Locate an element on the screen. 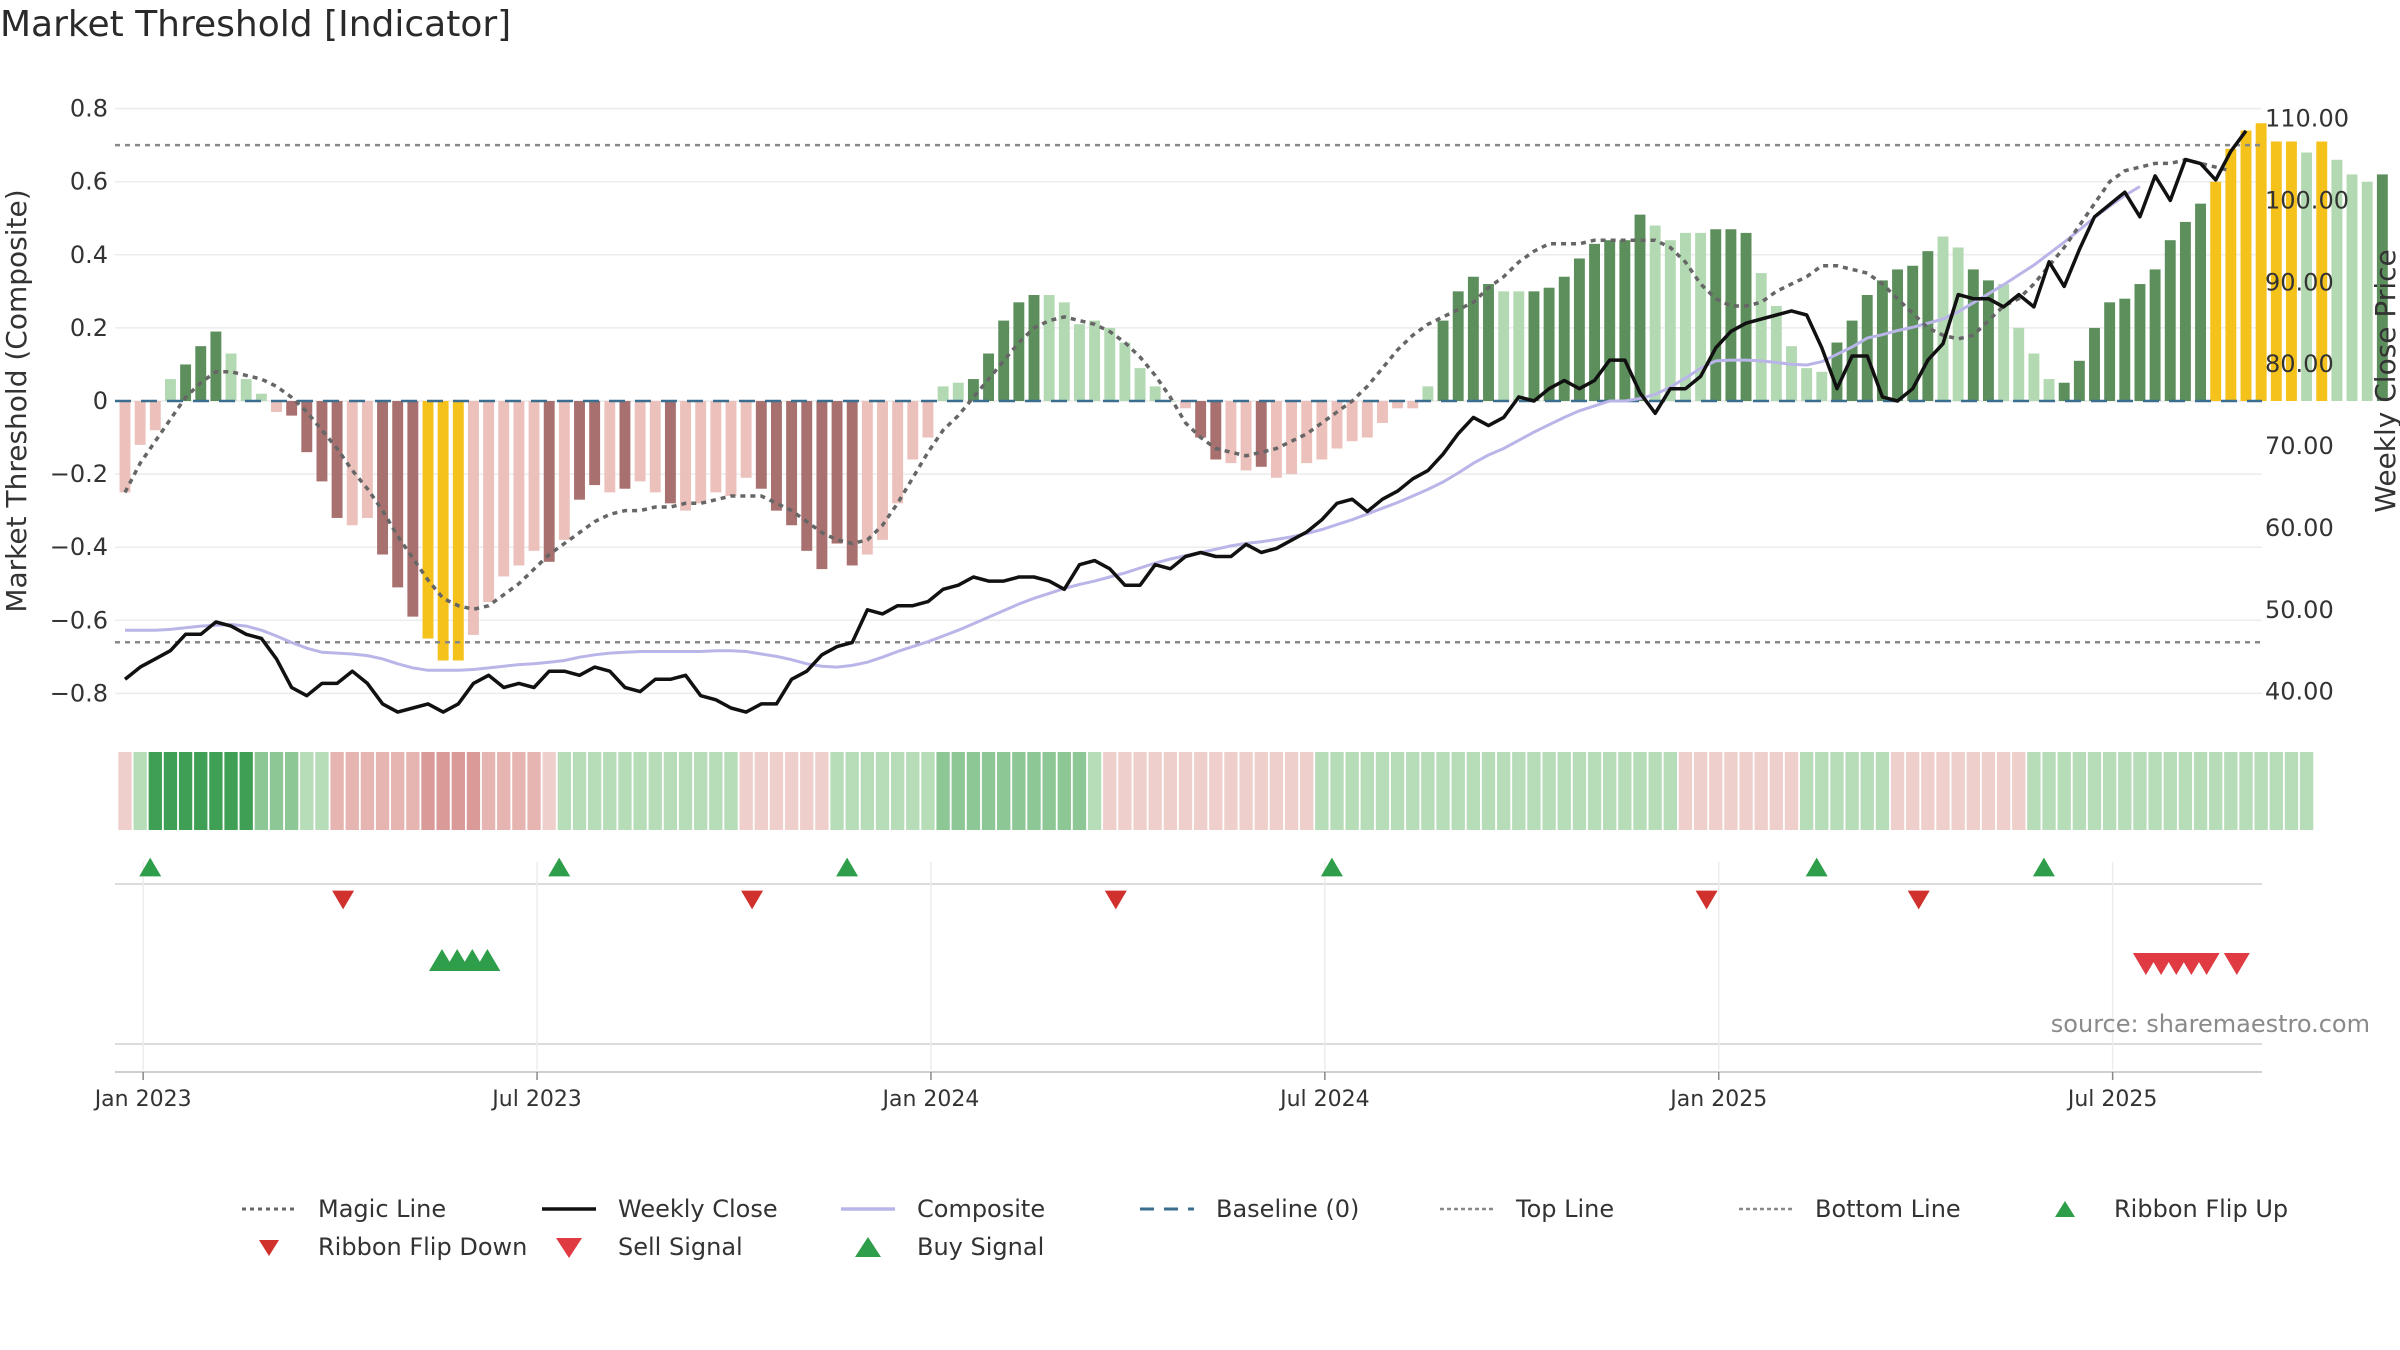 Image resolution: width=2400 pixels, height=1350 pixels. source-note: source: sharemaestro.com is located at coordinates (2210, 1024).